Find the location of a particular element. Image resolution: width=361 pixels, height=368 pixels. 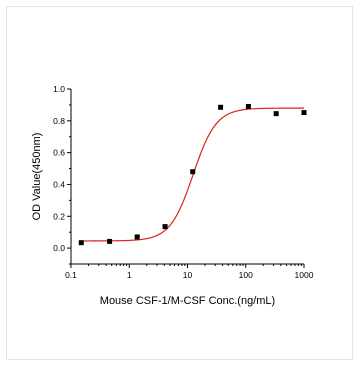

x-axis-title: Mouse CSF-1/M-CSF Conc.(ng/mL) is located at coordinates (187, 301).